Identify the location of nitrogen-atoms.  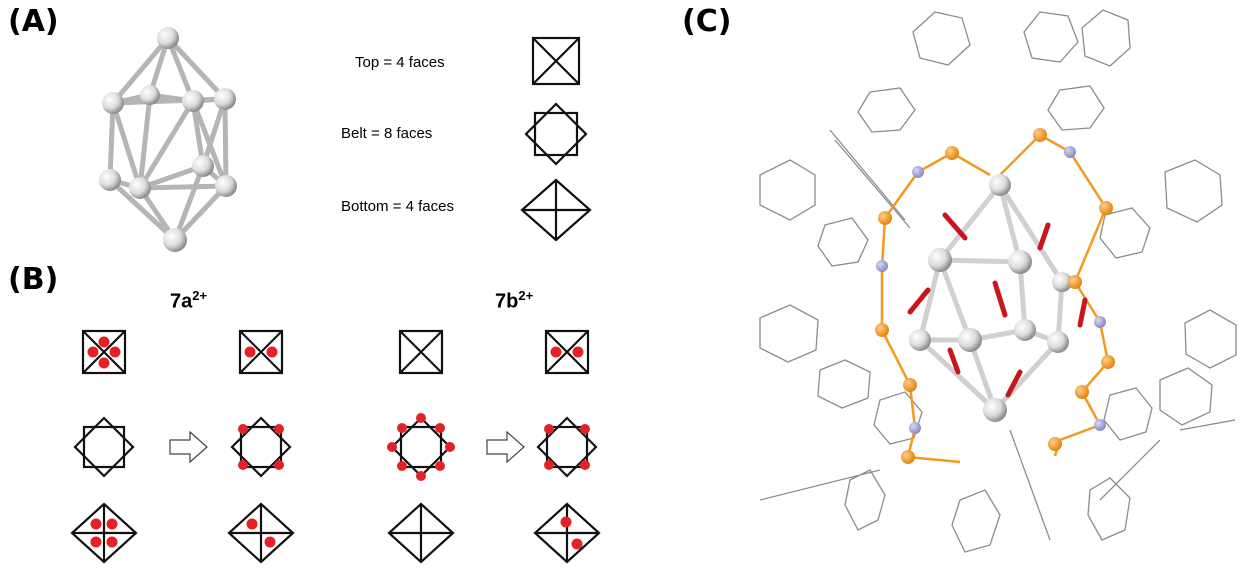
(991, 290).